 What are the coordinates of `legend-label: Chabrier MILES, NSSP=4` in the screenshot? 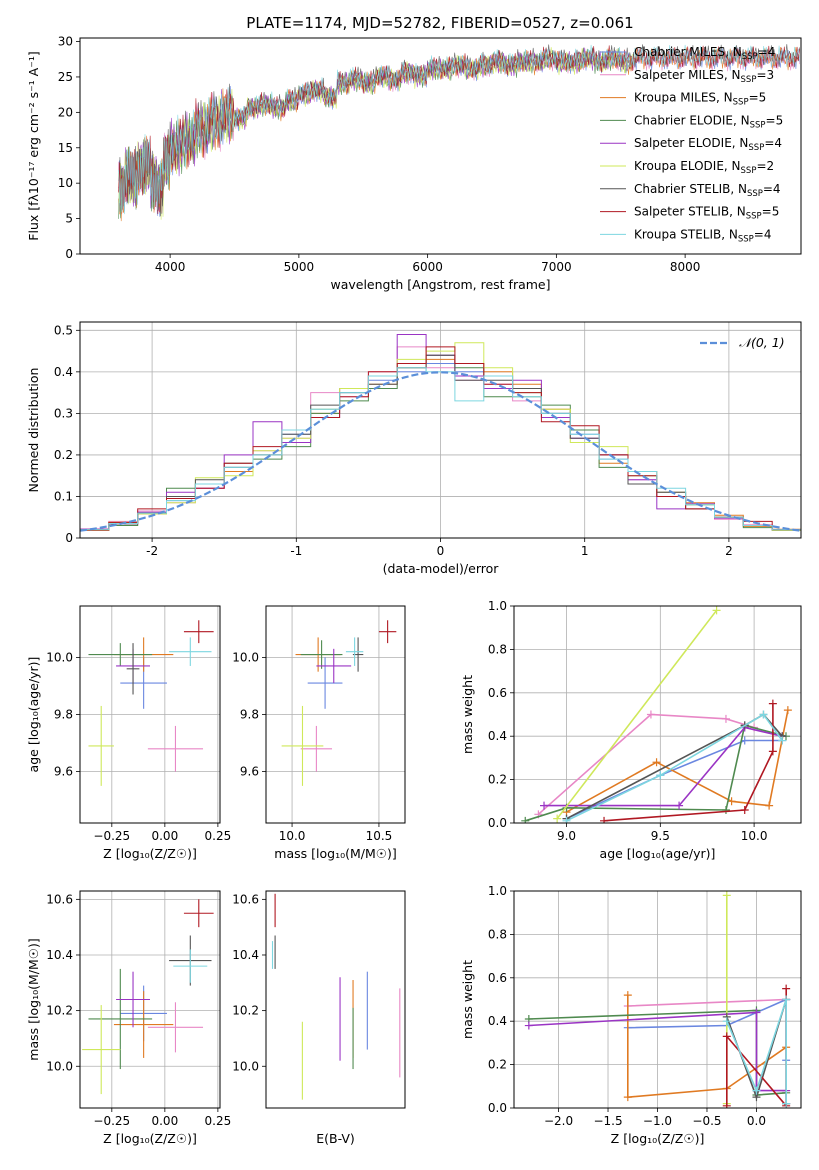 It's located at (704, 53).